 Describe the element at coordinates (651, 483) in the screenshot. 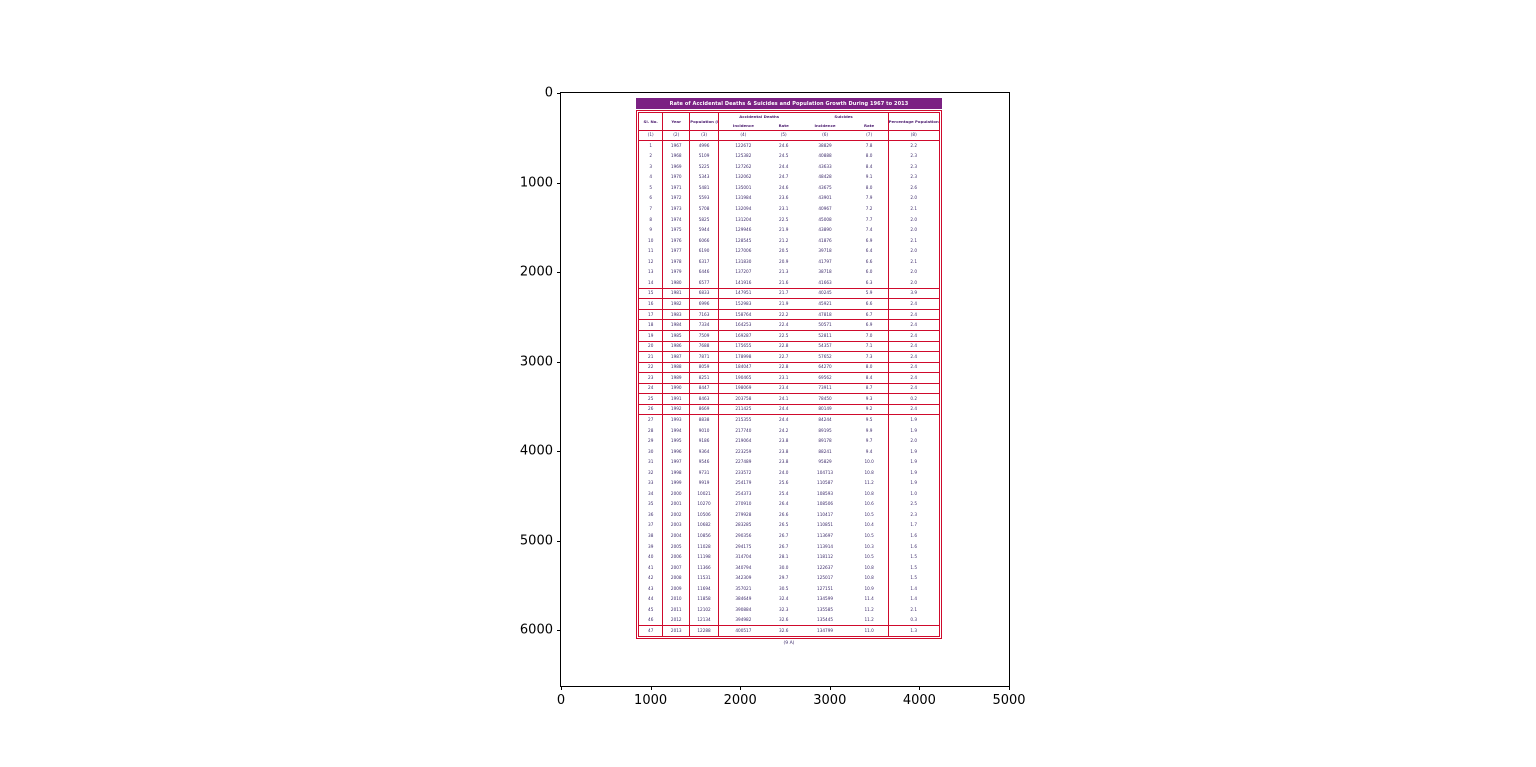

I see `table-cell: 33` at that location.